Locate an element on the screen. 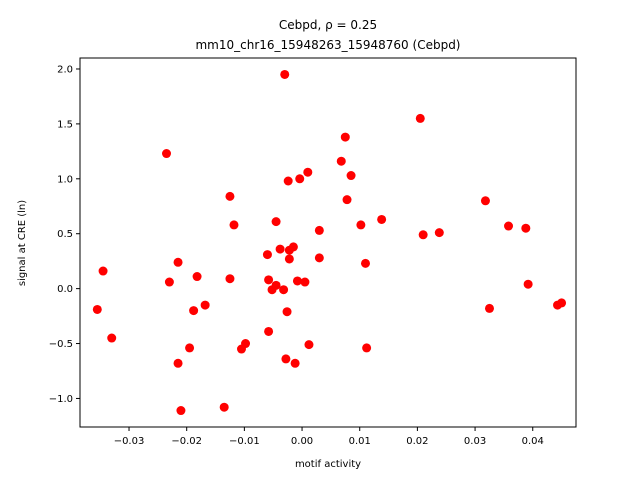  x-axis-label: motif activity is located at coordinates (328, 464).